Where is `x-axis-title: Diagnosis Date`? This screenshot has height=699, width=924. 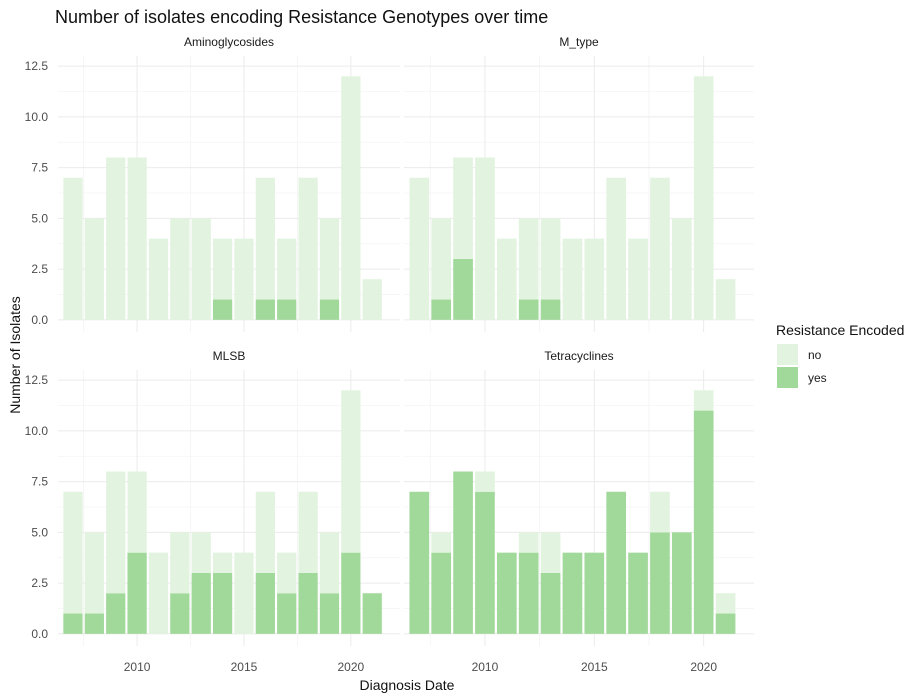 x-axis-title: Diagnosis Date is located at coordinates (407, 685).